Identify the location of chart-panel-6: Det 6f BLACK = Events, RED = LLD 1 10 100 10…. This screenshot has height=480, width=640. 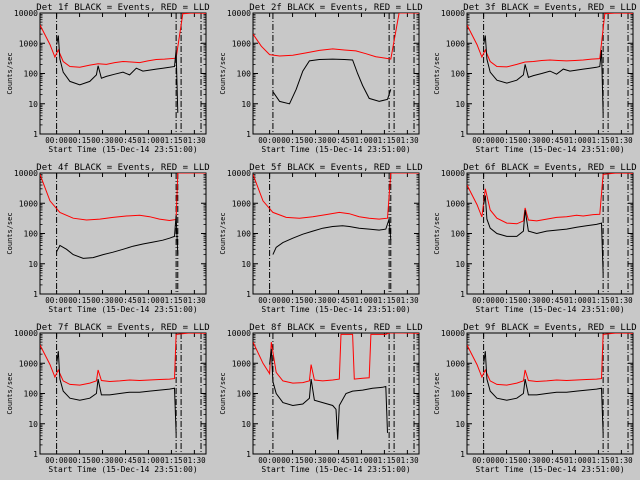
(535, 238).